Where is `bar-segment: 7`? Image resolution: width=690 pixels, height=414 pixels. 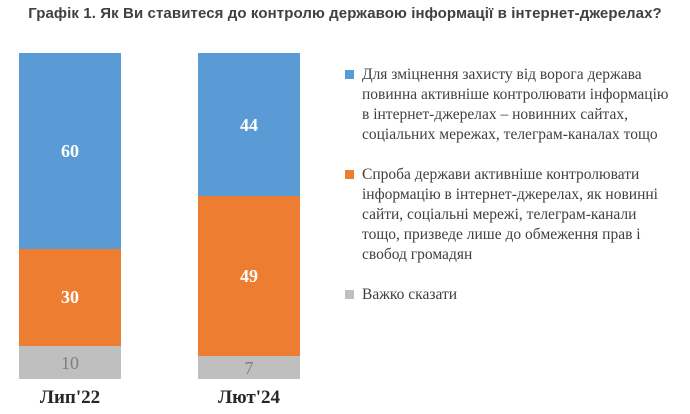 bar-segment: 7 is located at coordinates (249, 367).